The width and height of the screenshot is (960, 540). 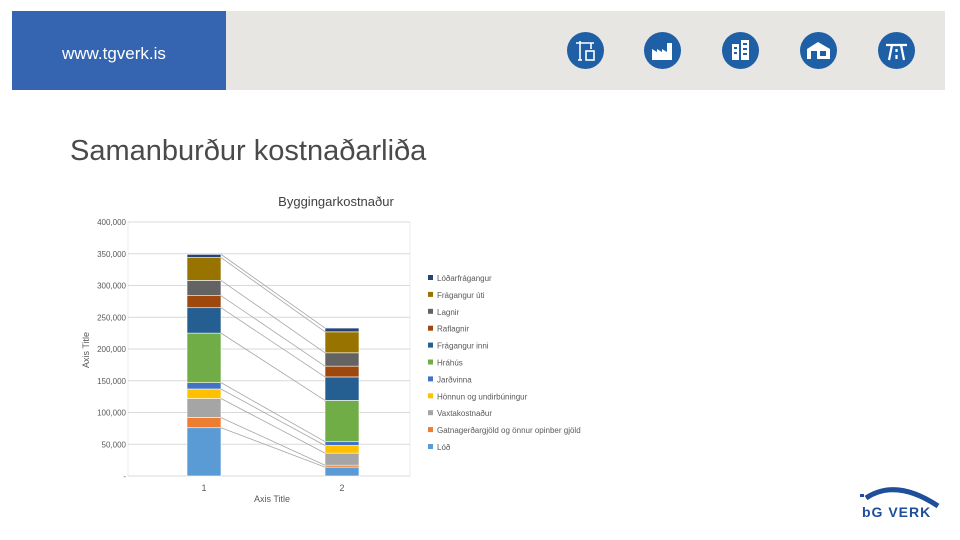 What do you see at coordinates (464, 278) in the screenshot?
I see `legend-entry: Lóðarfrágangur` at bounding box center [464, 278].